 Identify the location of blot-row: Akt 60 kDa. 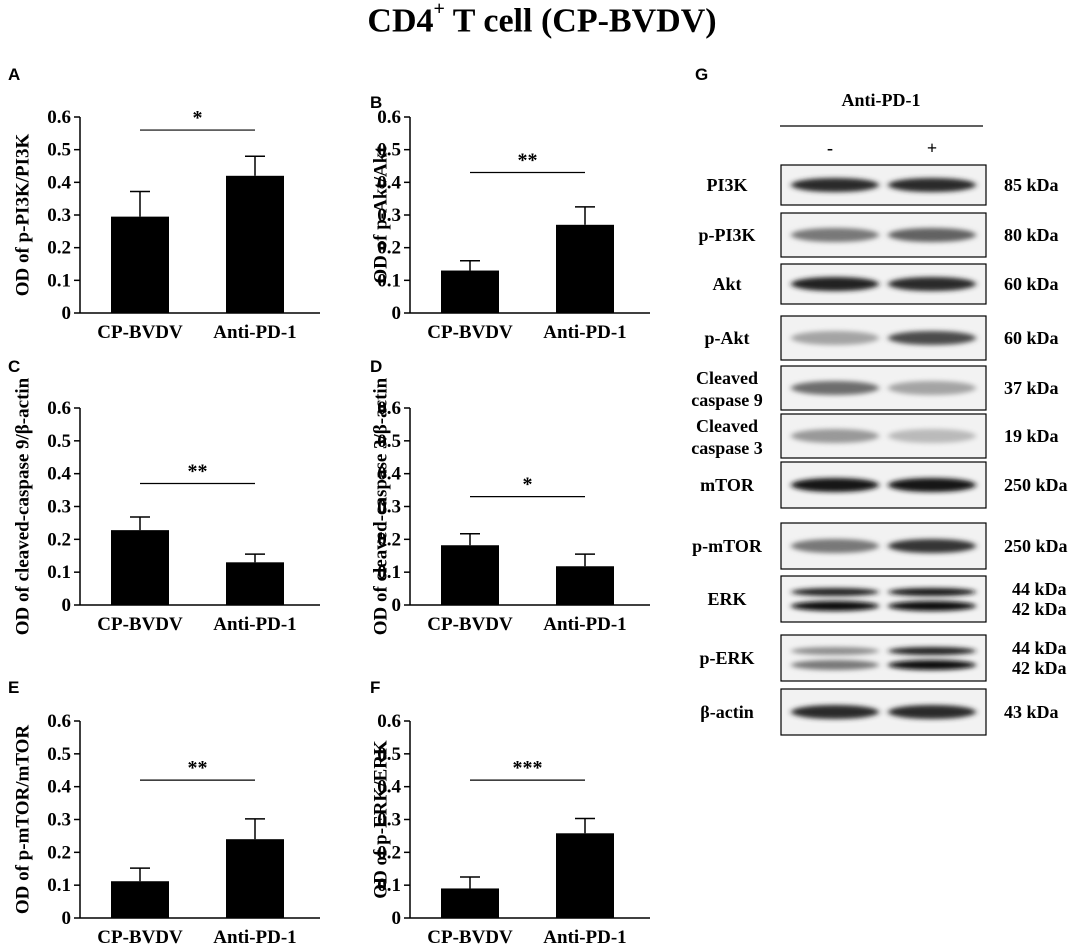
(885, 284).